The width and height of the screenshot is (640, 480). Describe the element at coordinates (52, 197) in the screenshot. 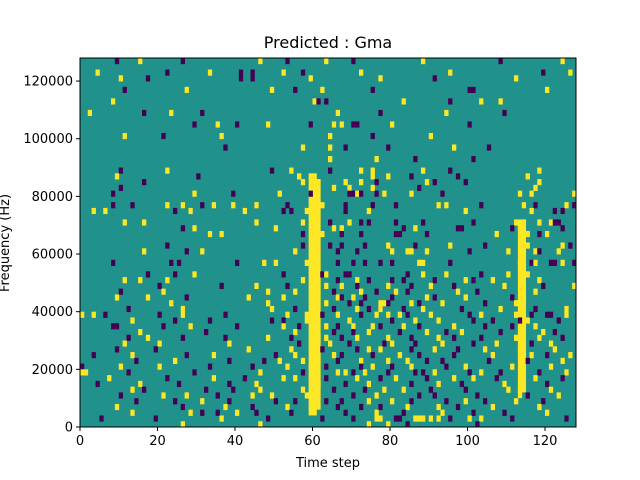

I see `y-tick-label: 80000` at that location.